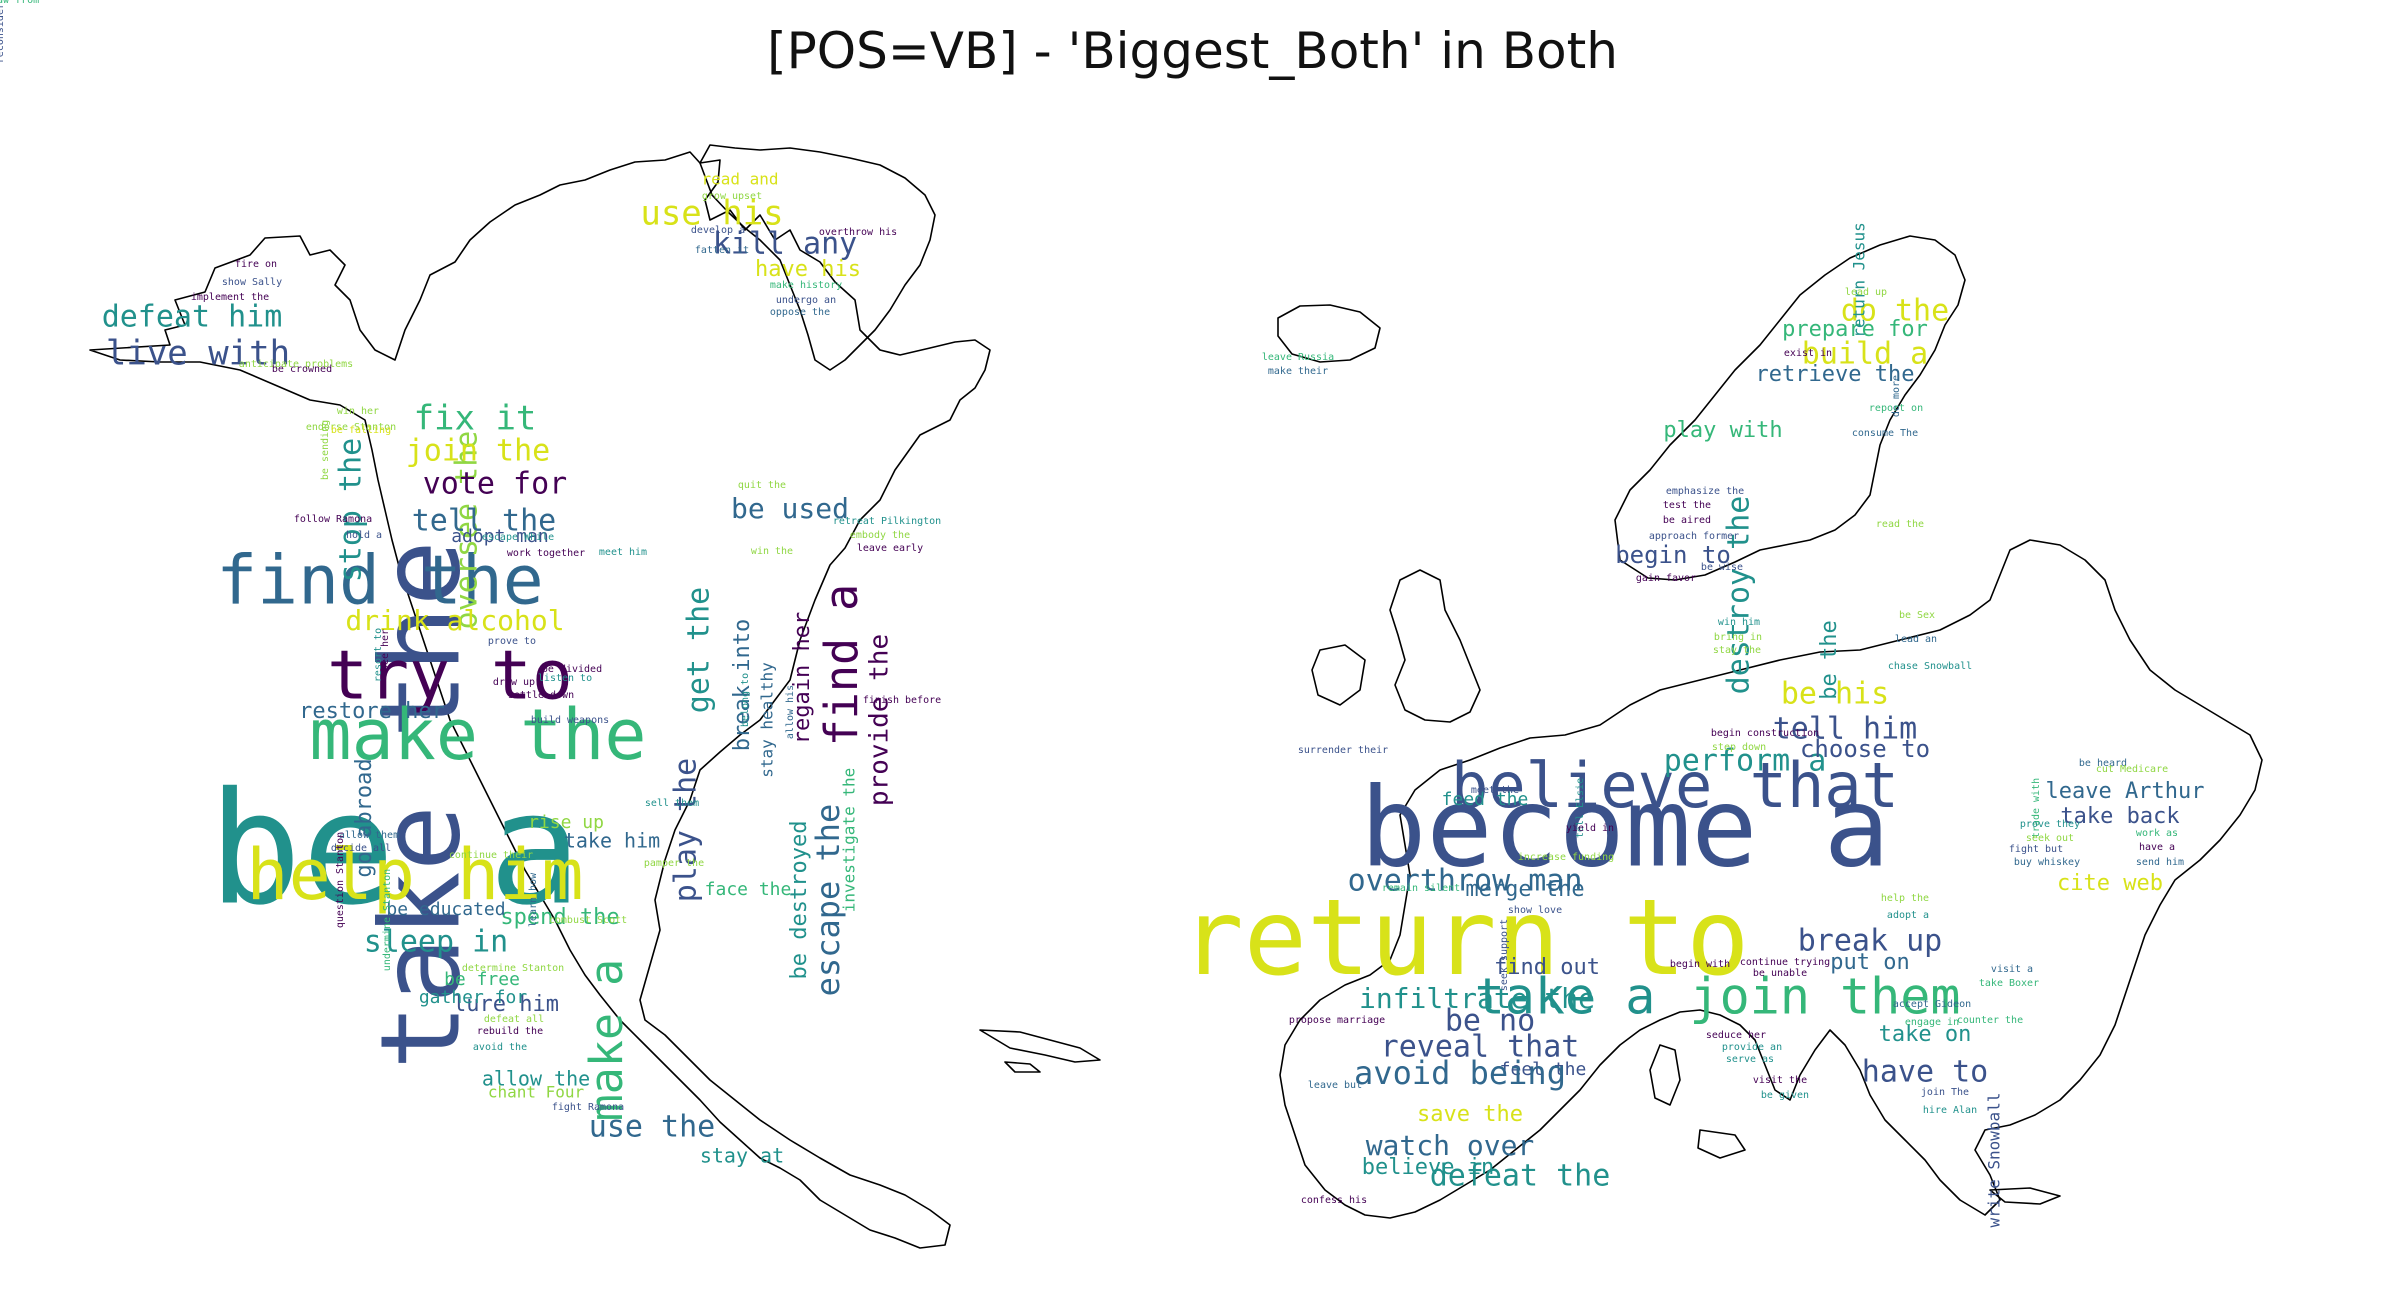  Describe the element at coordinates (325, 450) in the screenshot. I see `na-word-be-sending: be sending` at that location.